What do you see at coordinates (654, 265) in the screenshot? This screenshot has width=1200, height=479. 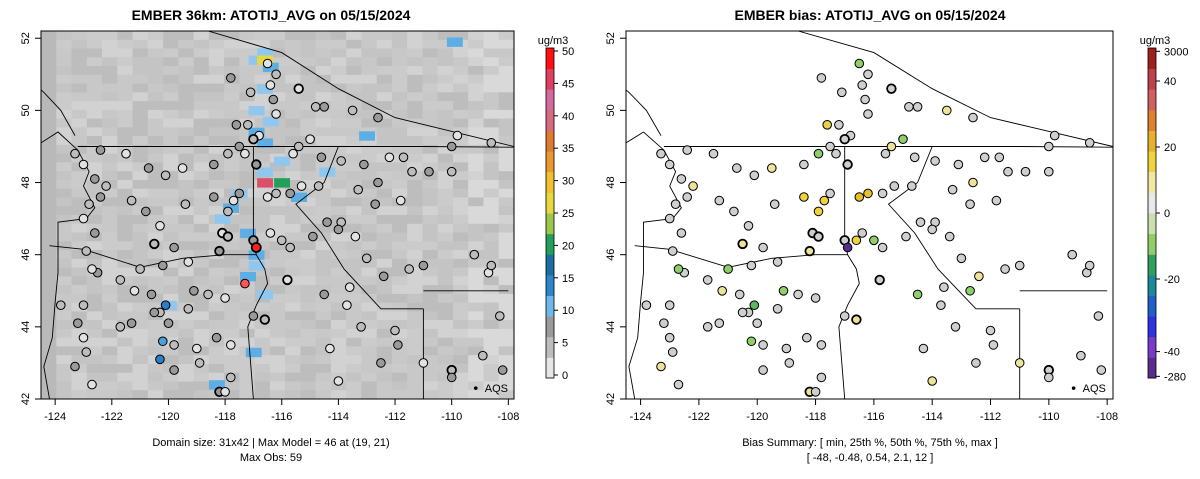 I see `coastline` at bounding box center [654, 265].